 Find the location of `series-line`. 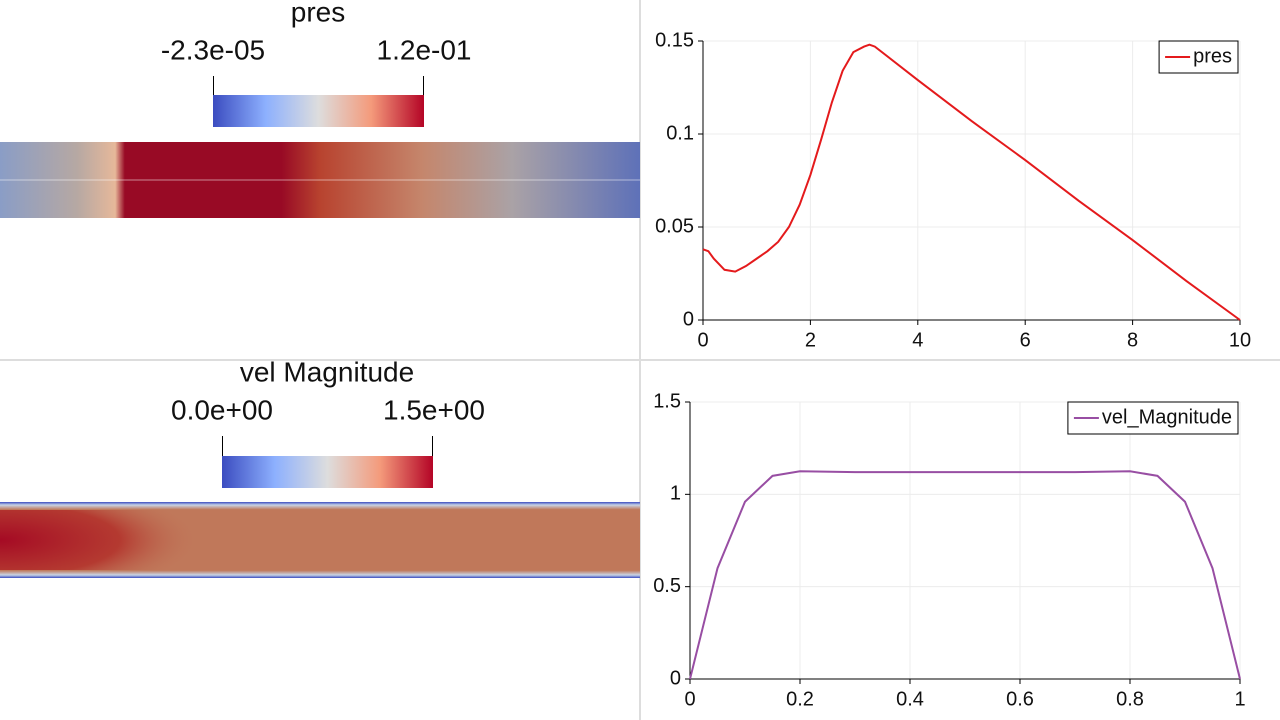

series-line is located at coordinates (965, 575).